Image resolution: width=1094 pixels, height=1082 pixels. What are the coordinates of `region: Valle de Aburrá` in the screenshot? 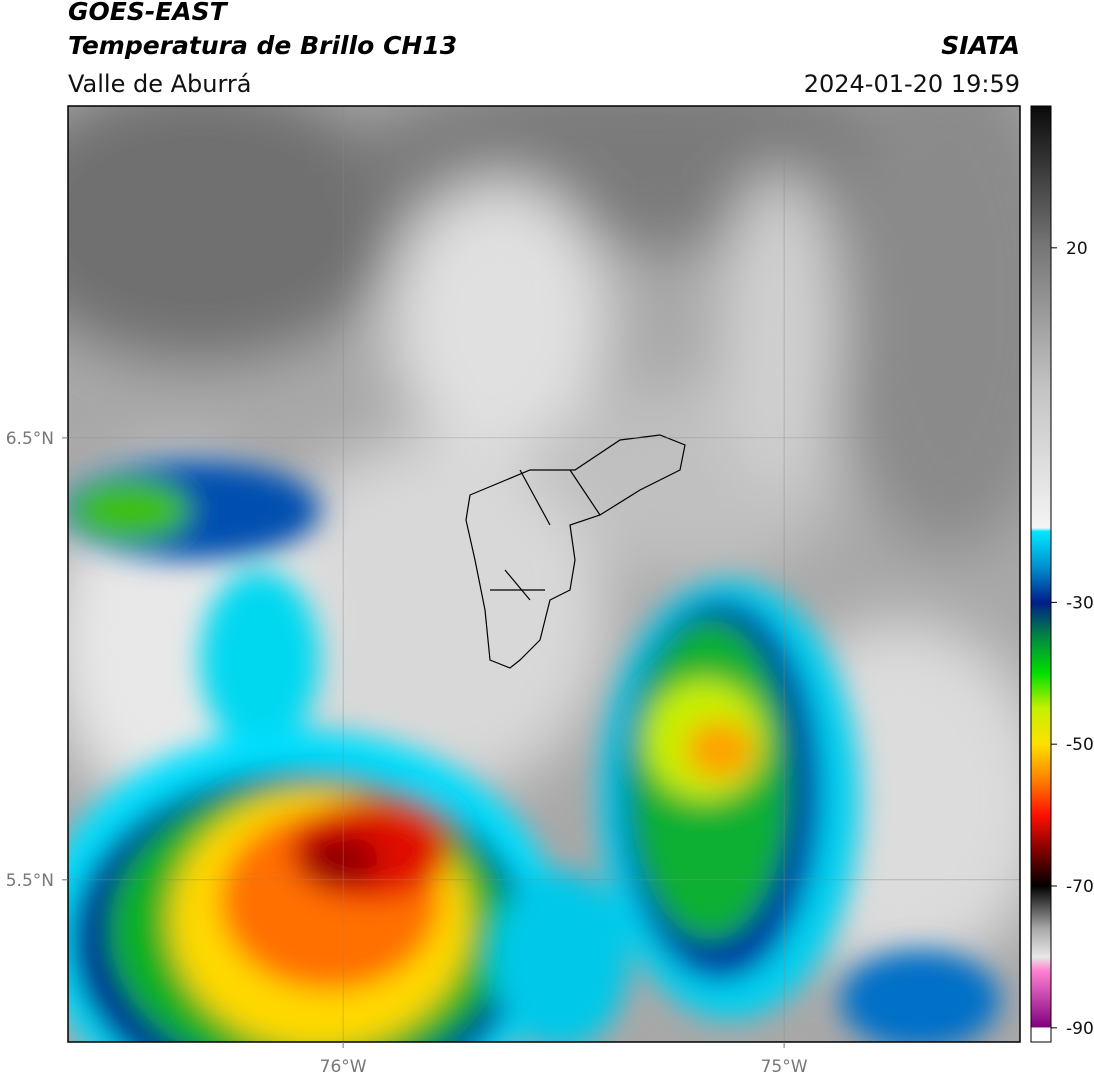 It's located at (160, 84).